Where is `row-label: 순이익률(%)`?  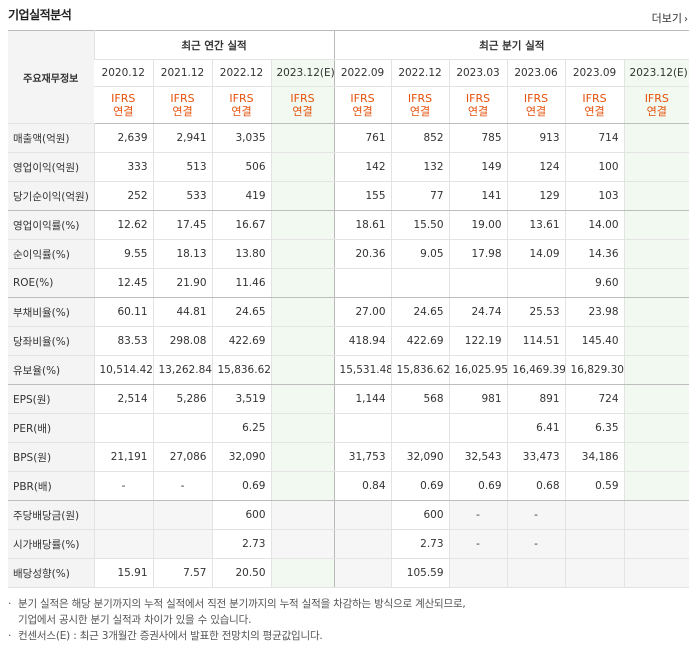
row-label: 순이익률(%) is located at coordinates (51, 254).